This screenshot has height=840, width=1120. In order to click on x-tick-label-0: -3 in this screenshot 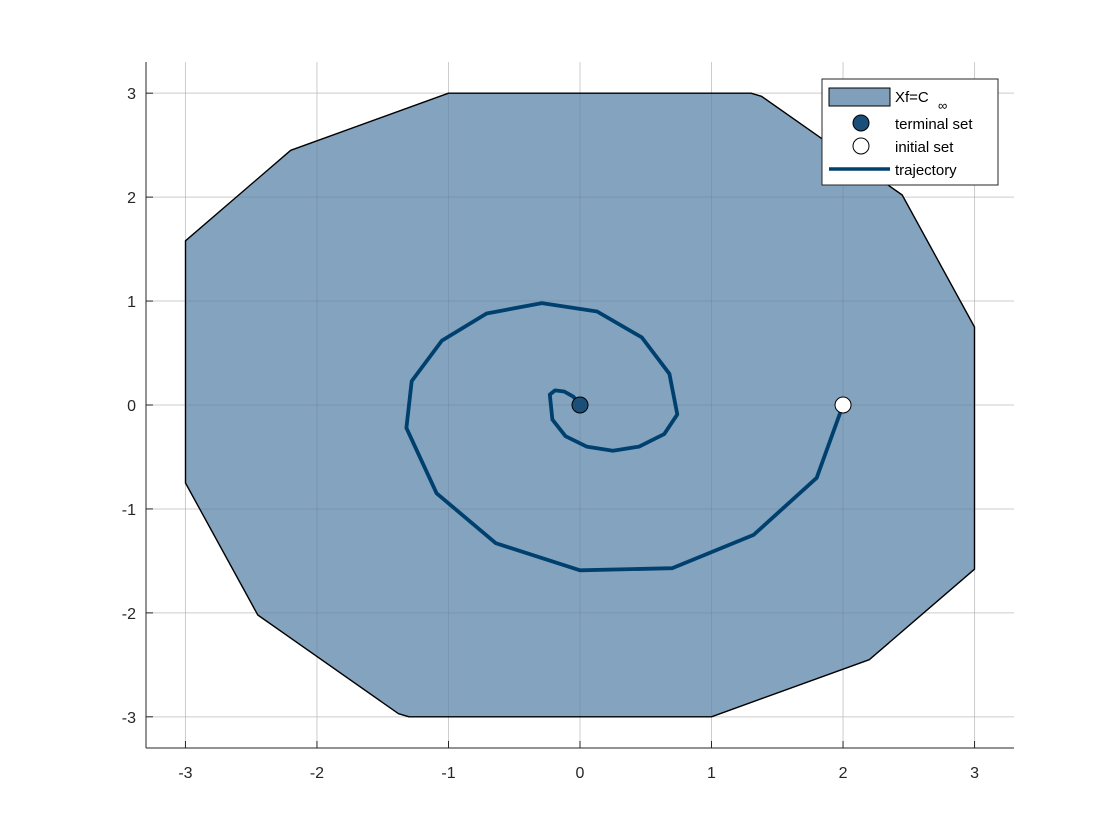, I will do `click(185, 773)`.